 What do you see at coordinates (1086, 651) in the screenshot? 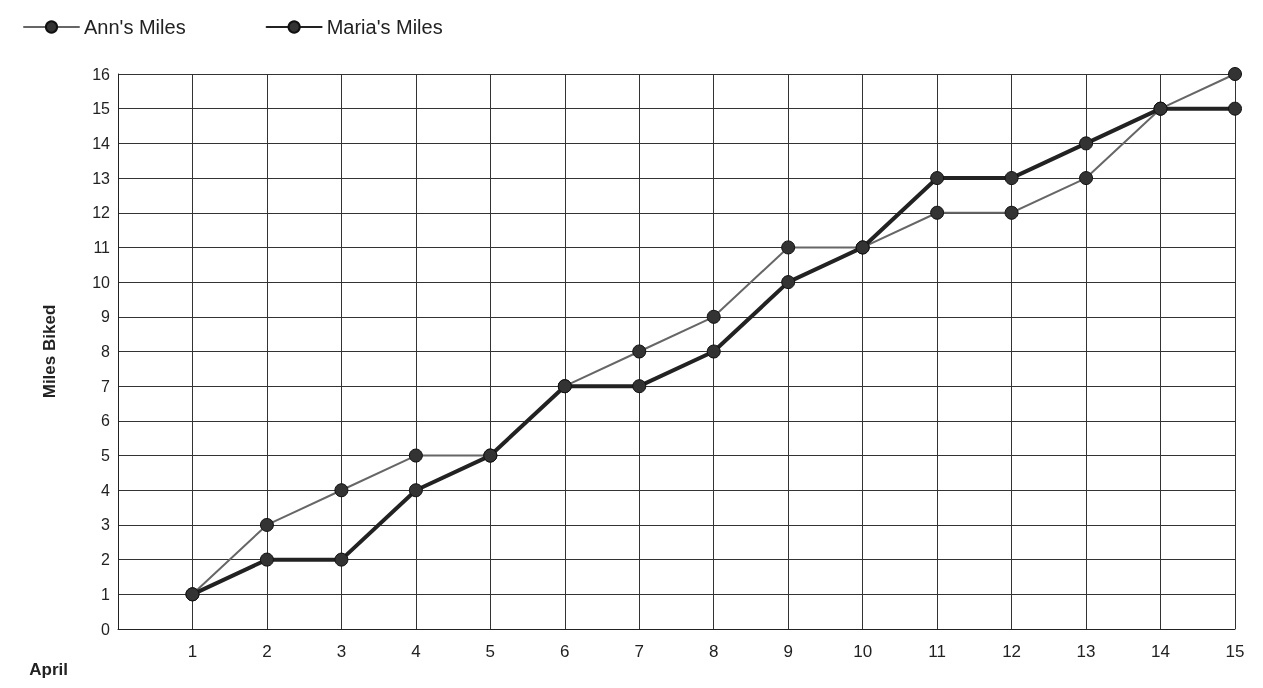
I see `x-tick-label: 13` at bounding box center [1086, 651].